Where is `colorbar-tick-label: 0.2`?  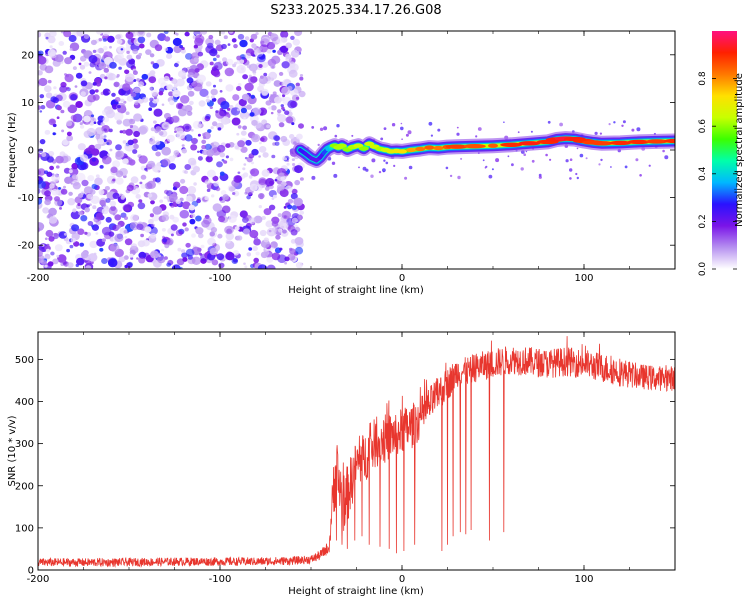
colorbar-tick-label: 0.2 is located at coordinates (703, 221).